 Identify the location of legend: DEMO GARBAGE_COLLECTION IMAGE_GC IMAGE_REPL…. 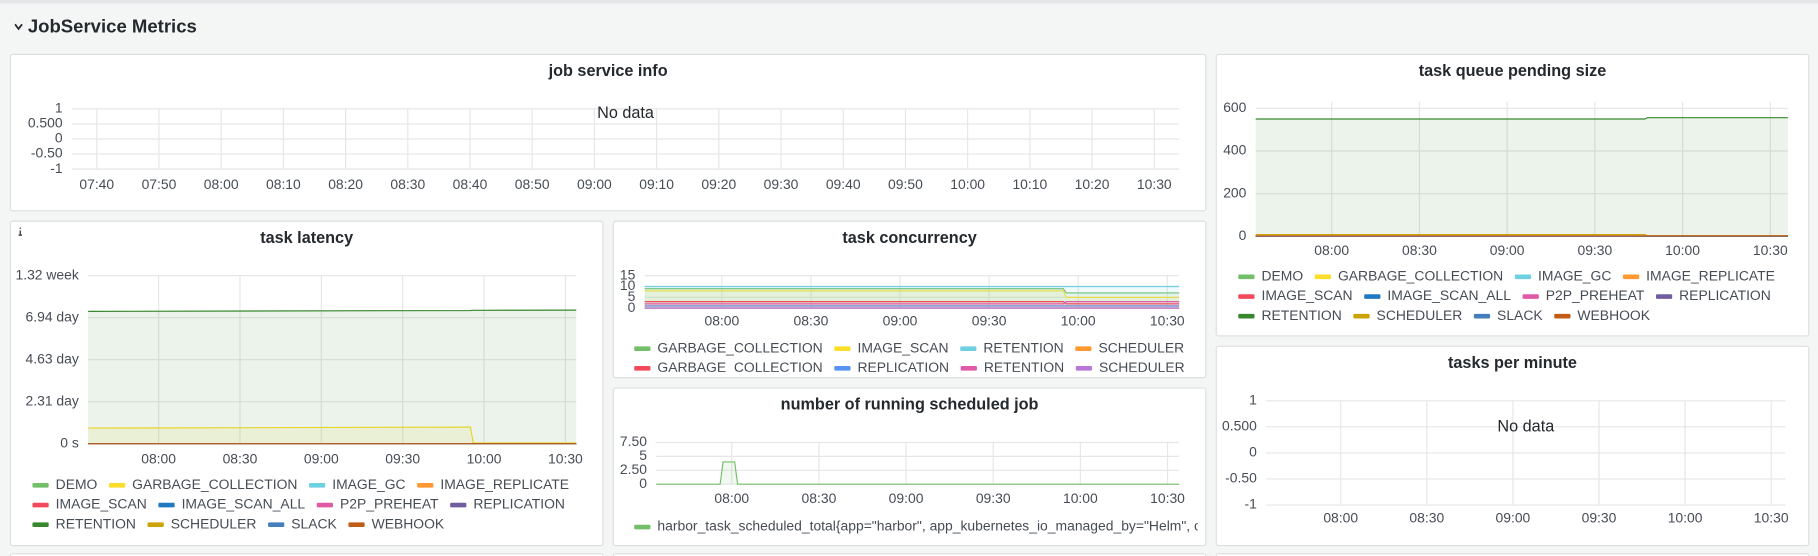
(1506, 295).